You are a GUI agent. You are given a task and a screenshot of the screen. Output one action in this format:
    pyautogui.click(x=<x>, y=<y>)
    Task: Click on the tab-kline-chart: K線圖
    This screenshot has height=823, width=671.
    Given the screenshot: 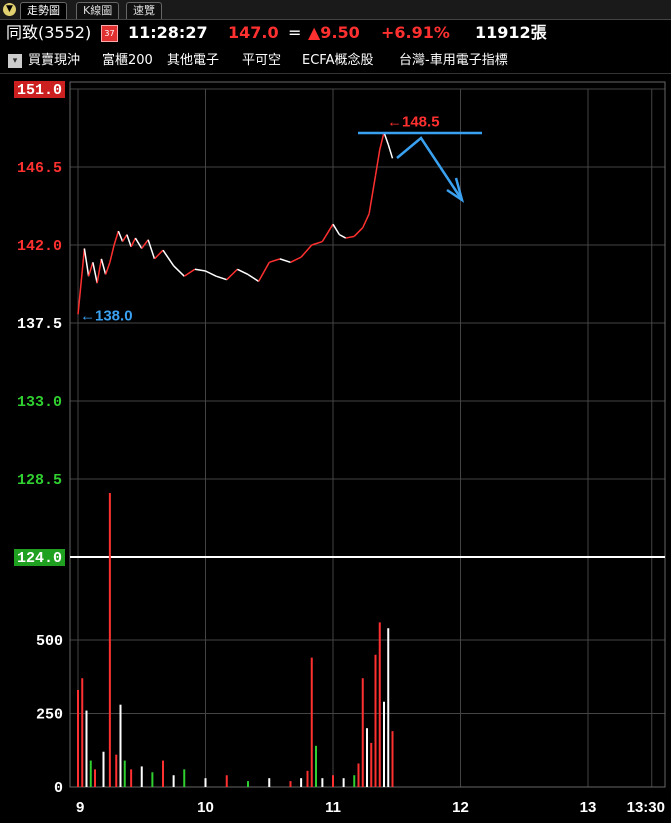 What is the action you would take?
    pyautogui.click(x=98, y=10)
    